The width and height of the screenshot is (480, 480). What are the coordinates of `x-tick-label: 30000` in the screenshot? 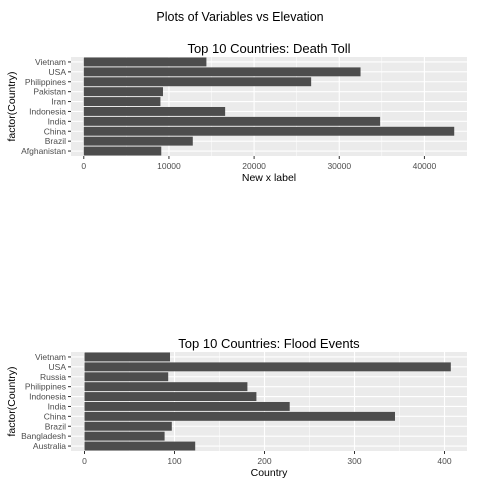 It's located at (339, 166).